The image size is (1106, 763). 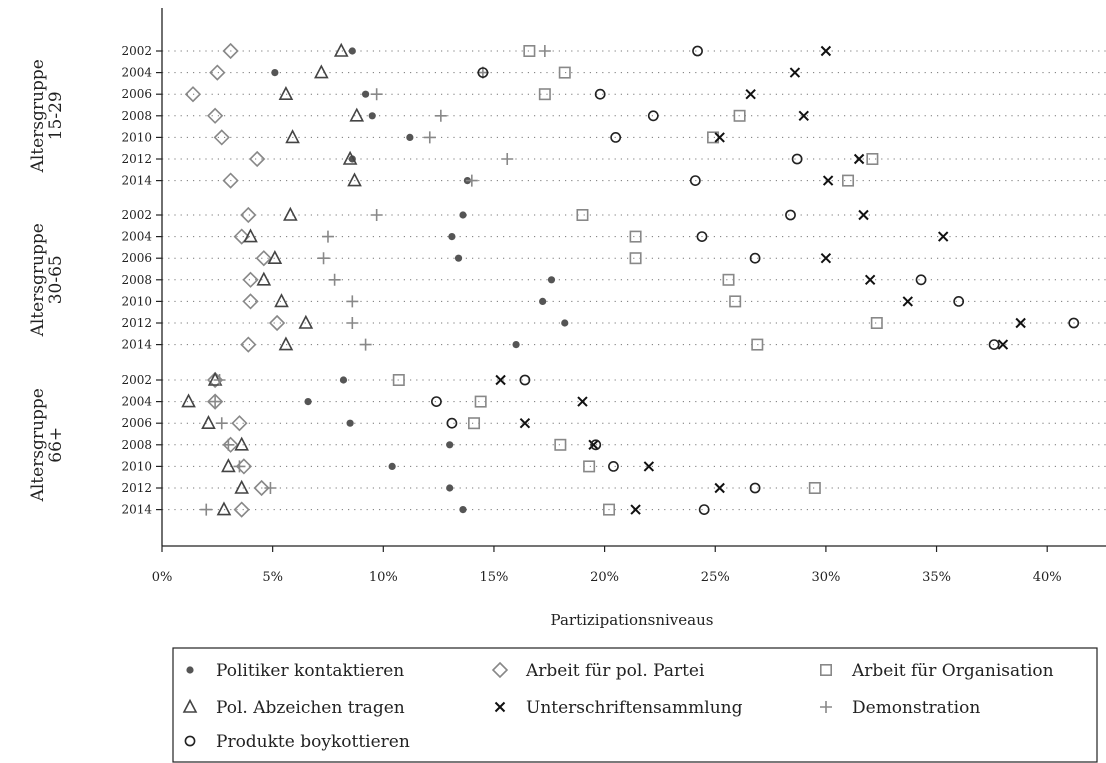 What do you see at coordinates (936, 577) in the screenshot?
I see `x-tick-label: 35%` at bounding box center [936, 577].